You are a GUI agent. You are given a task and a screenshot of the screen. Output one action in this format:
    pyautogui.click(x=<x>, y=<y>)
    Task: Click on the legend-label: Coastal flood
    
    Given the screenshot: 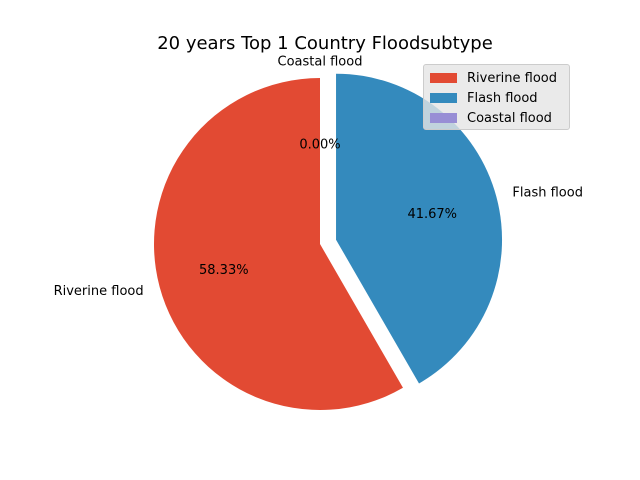 What is the action you would take?
    pyautogui.click(x=509, y=118)
    